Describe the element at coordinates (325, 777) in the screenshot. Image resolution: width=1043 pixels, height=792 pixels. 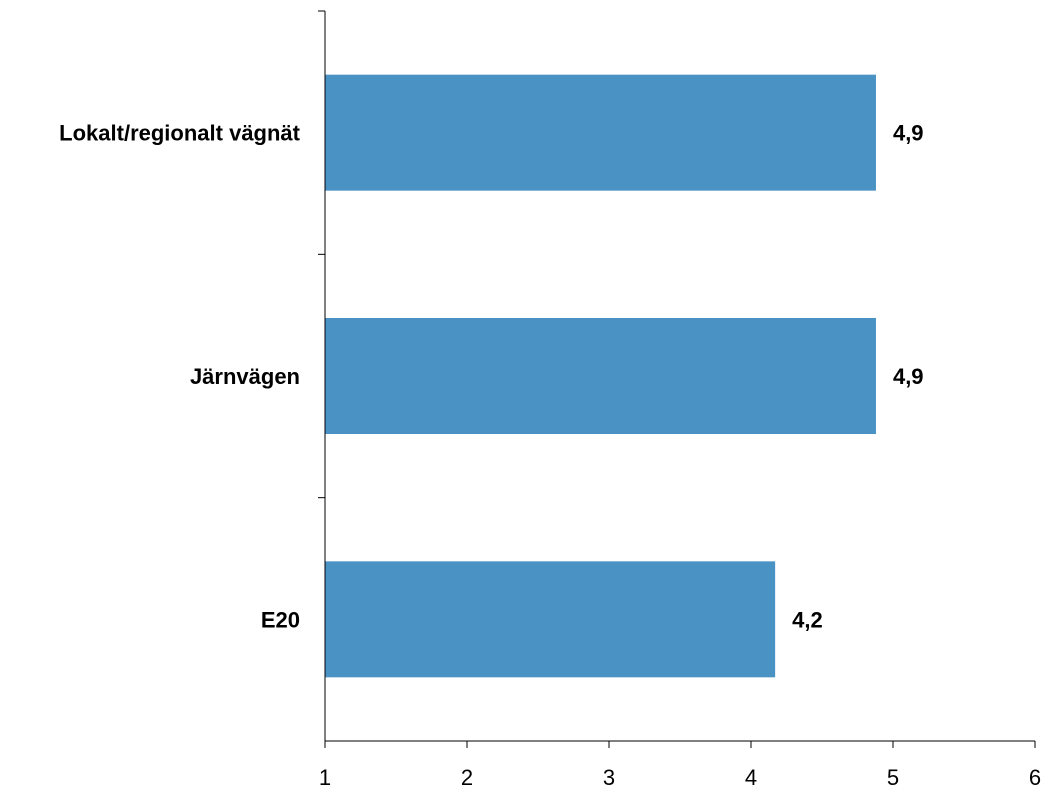
I see `x-tick-label-0: 1` at that location.